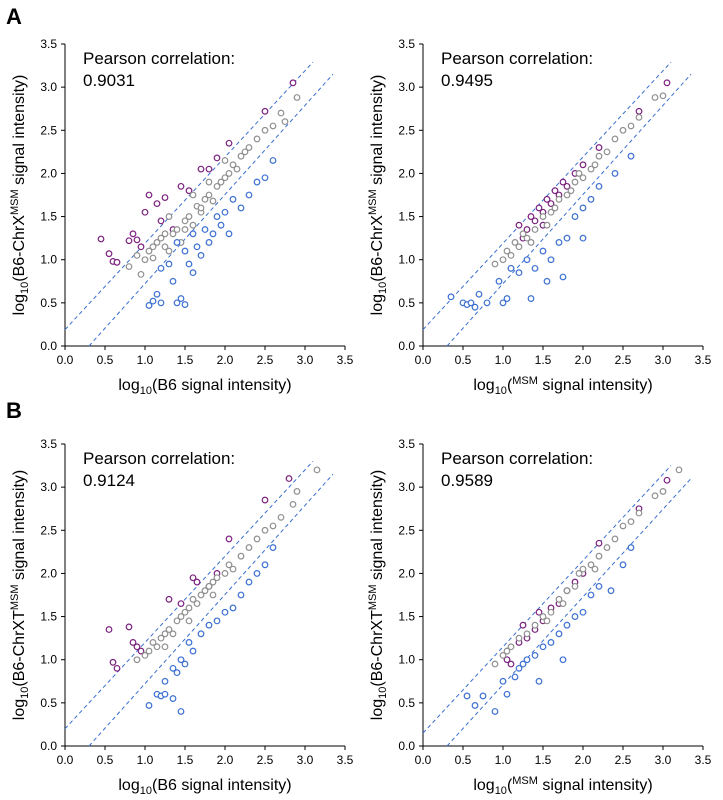  What do you see at coordinates (159, 469) in the screenshot?
I see `correlation-annotation: Pearson correlation: 0.9124` at bounding box center [159, 469].